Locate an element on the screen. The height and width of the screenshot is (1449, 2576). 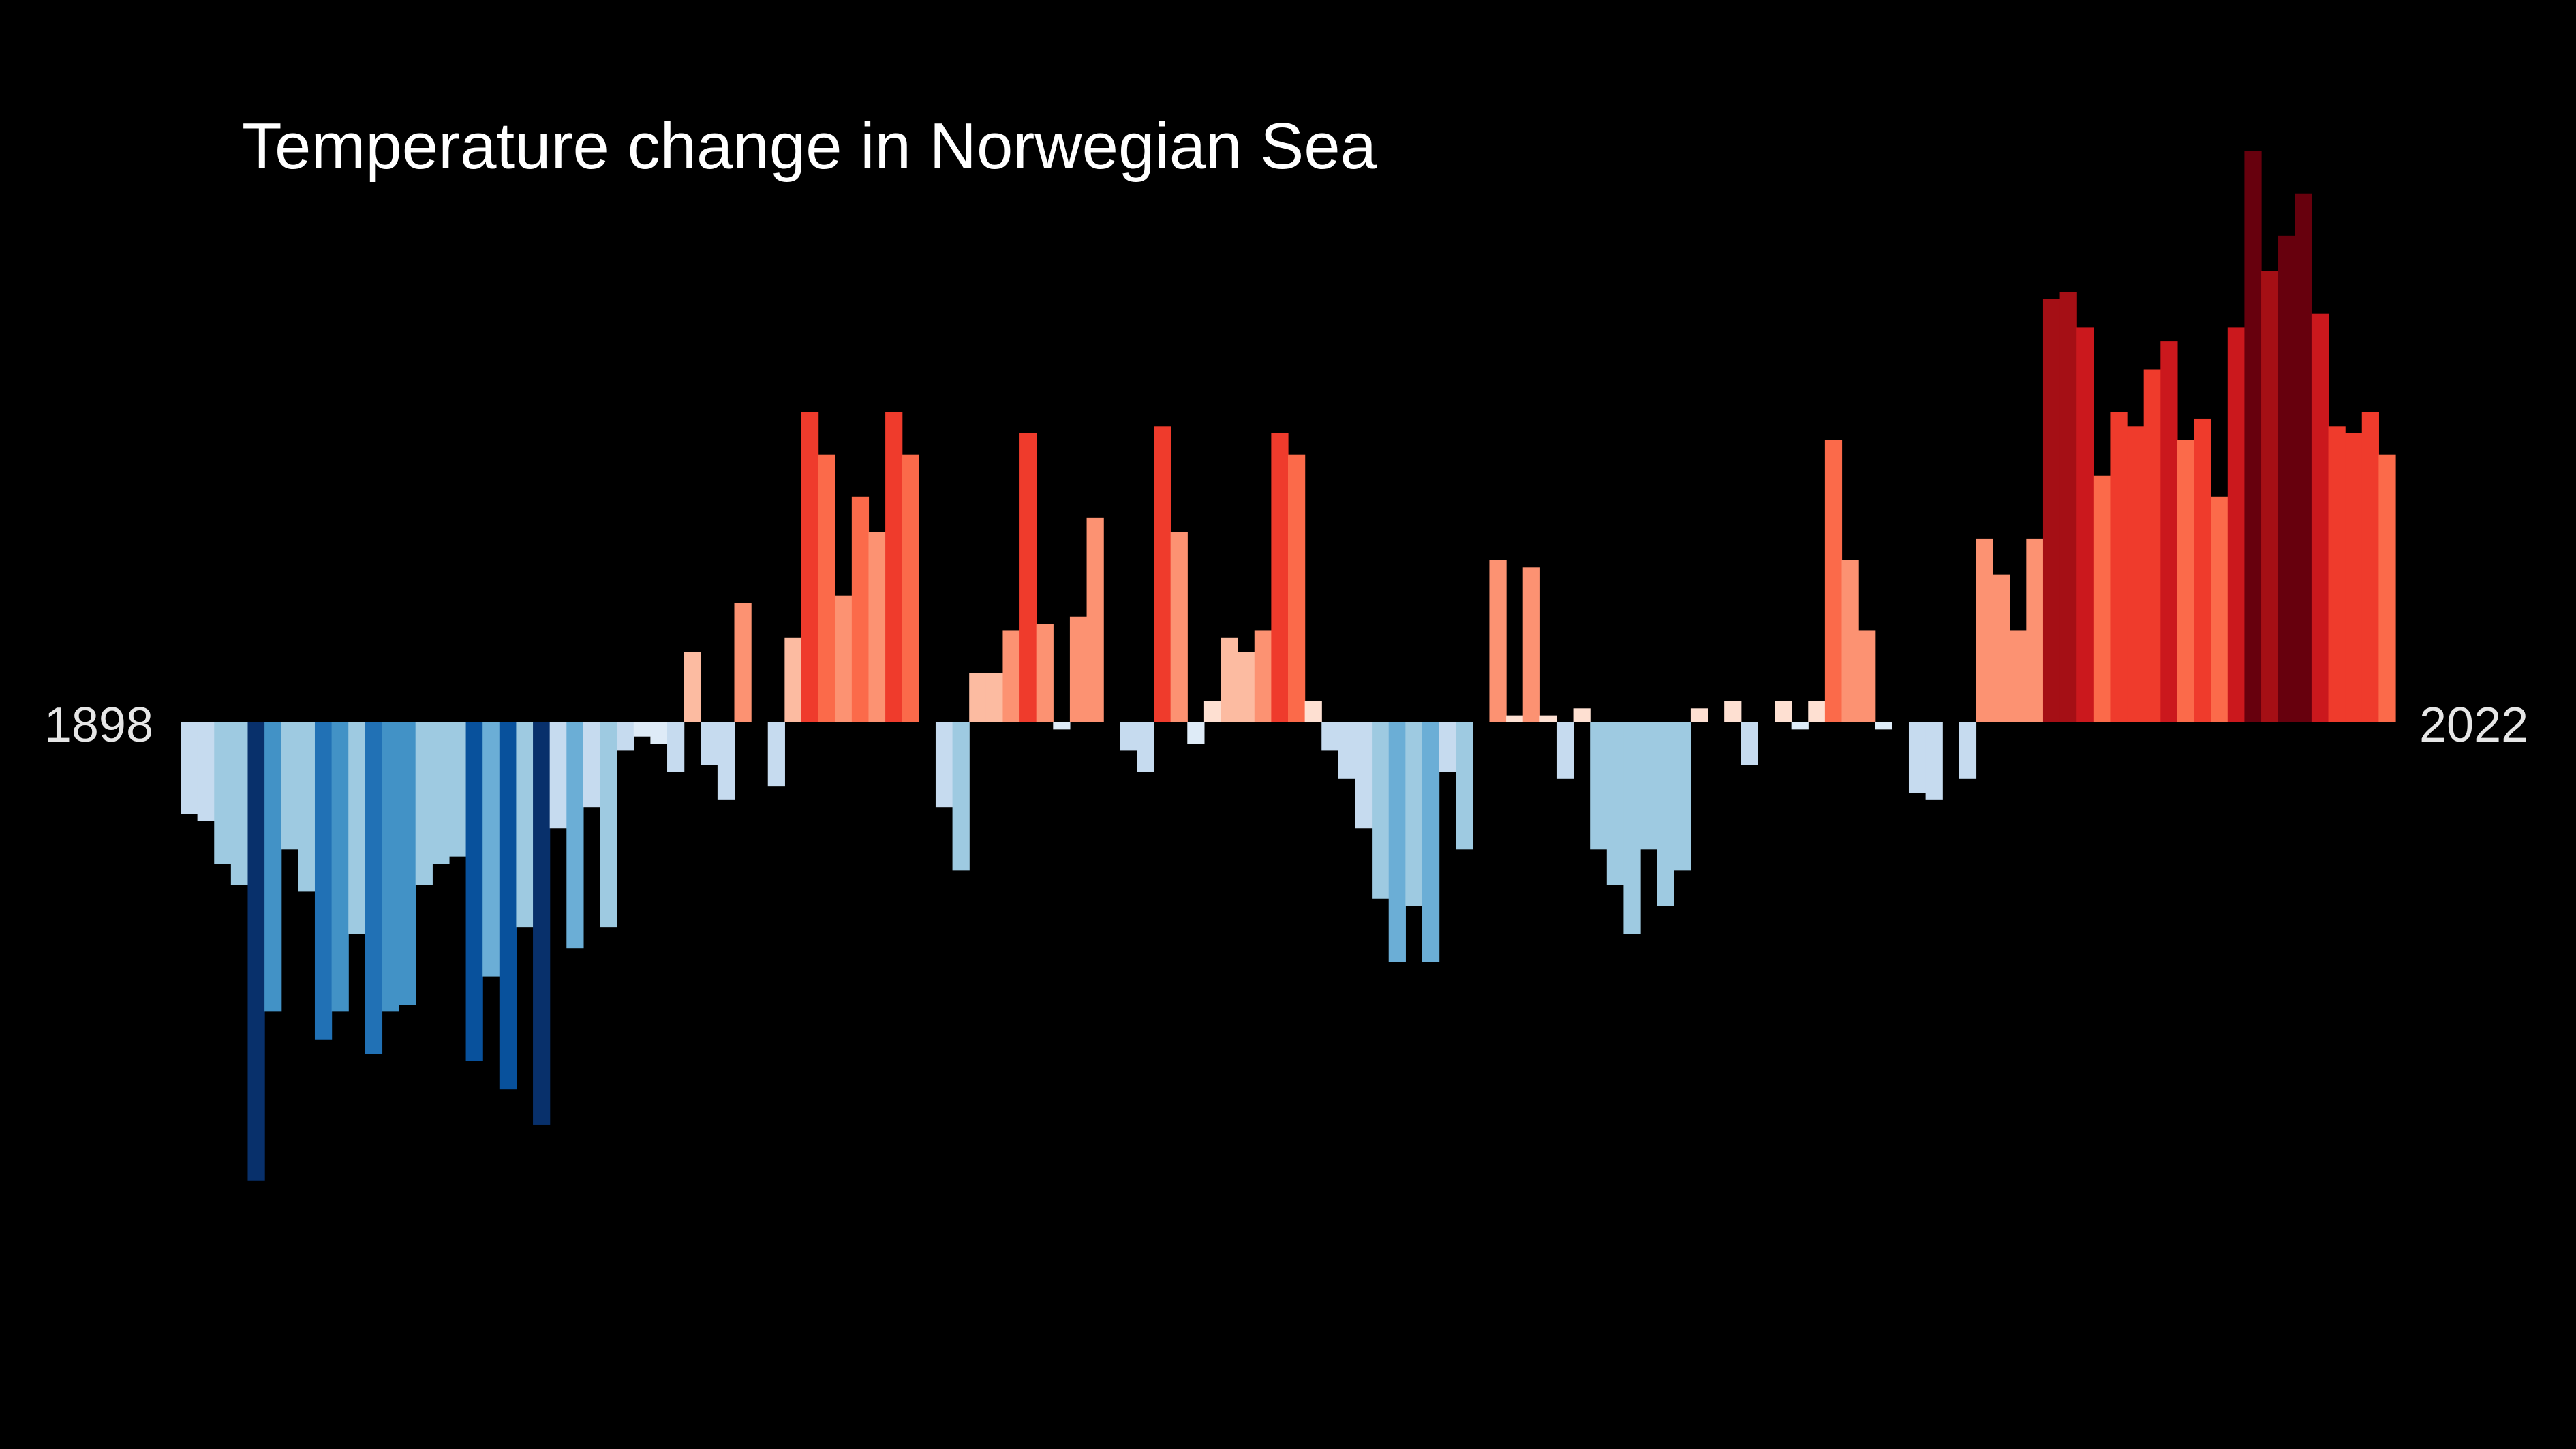
bar-1952 is located at coordinates (1095, 619).